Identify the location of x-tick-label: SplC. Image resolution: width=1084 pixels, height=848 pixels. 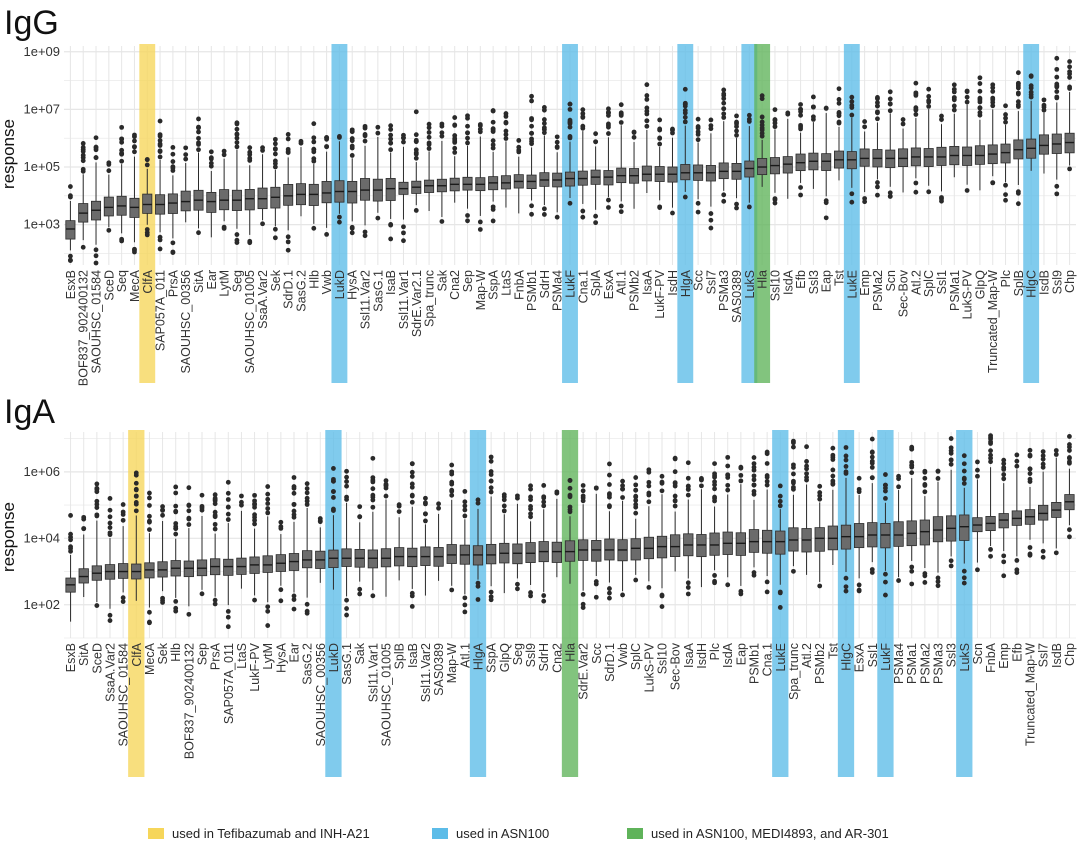
(636, 656).